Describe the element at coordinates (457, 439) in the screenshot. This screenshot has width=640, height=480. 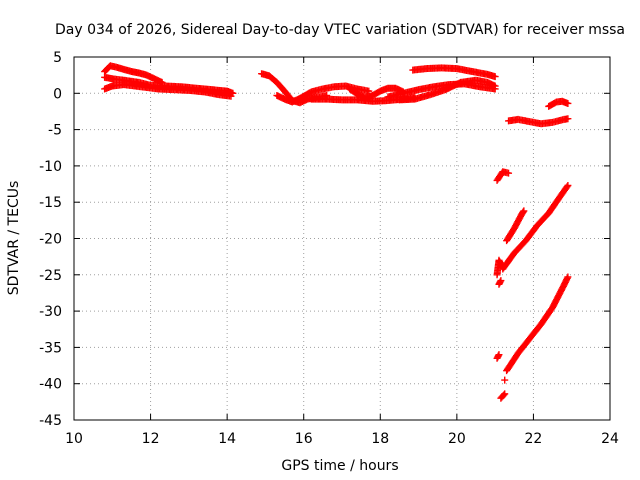
I see `x-tick-label: 20` at that location.